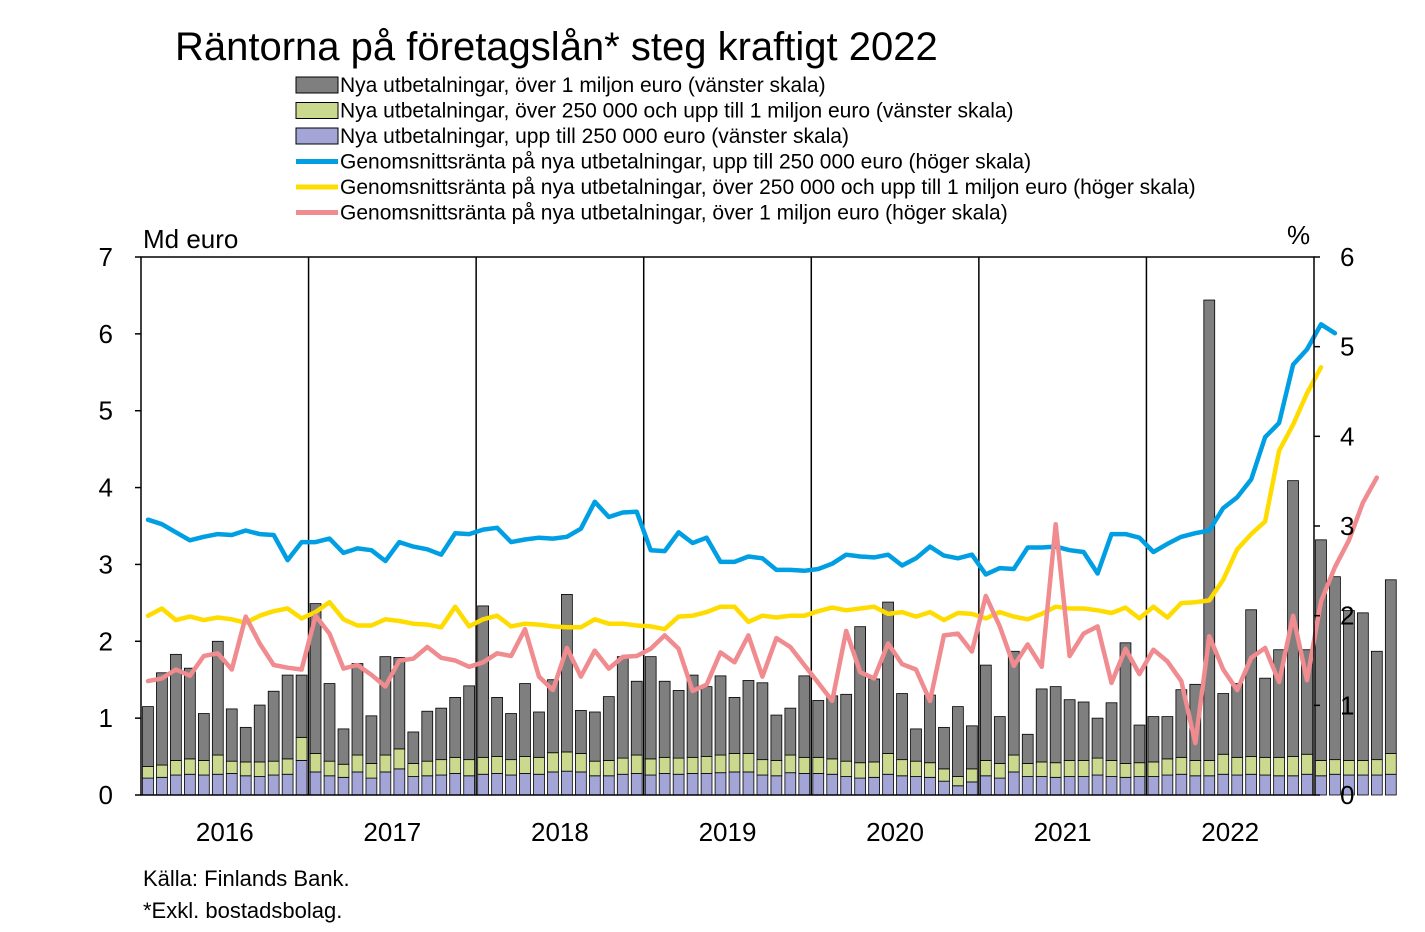  Describe the element at coordinates (1334, 526) in the screenshot. I see `y-right-ticks: 0 1 2 3 4 5 6` at that location.